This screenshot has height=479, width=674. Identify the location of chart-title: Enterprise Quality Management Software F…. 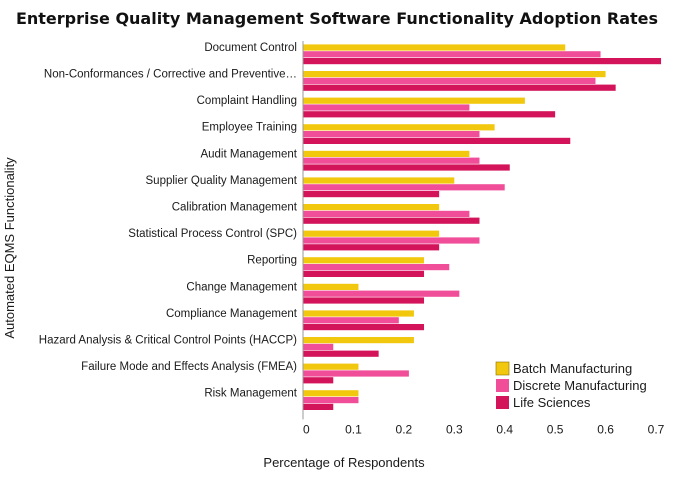
(337, 18).